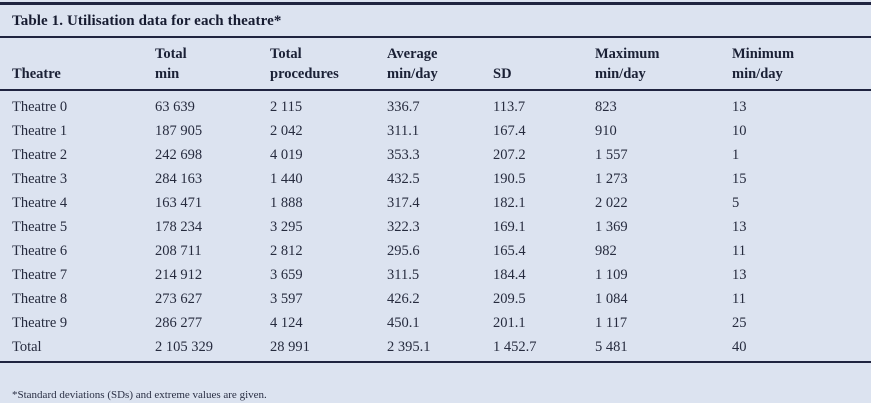 Image resolution: width=871 pixels, height=403 pixels. What do you see at coordinates (403, 250) in the screenshot?
I see `table-cell: 295.6` at bounding box center [403, 250].